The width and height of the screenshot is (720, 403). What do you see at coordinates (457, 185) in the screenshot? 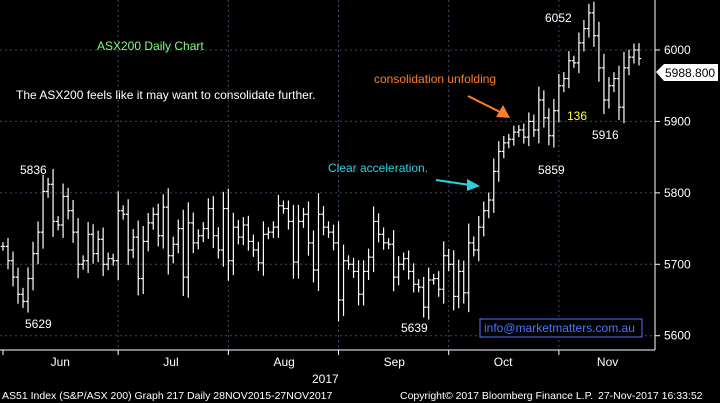
I see `arrow-acceleration` at bounding box center [457, 185].